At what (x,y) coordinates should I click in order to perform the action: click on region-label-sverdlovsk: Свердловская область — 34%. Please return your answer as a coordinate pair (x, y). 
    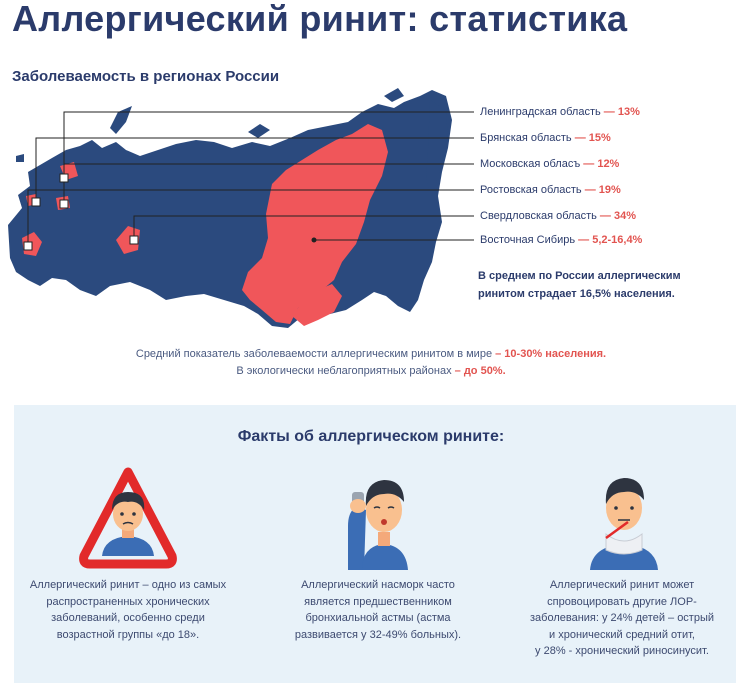
    Looking at the image, I should click on (558, 216).